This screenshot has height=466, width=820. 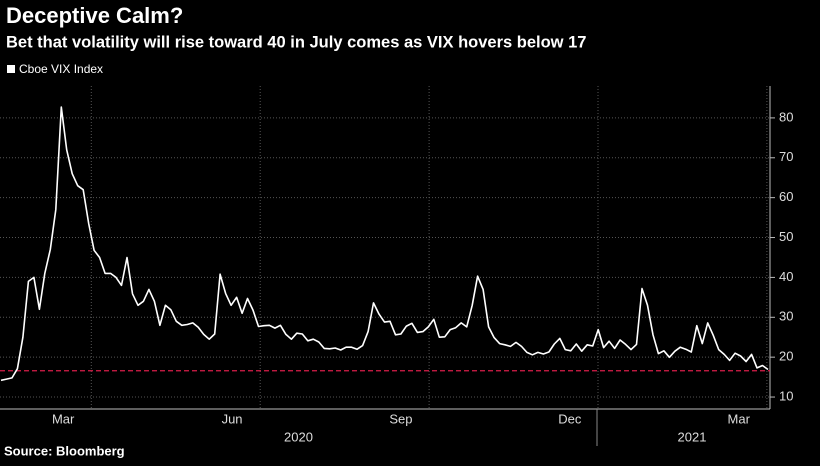 I want to click on y-tick-label: 30, so click(x=786, y=316).